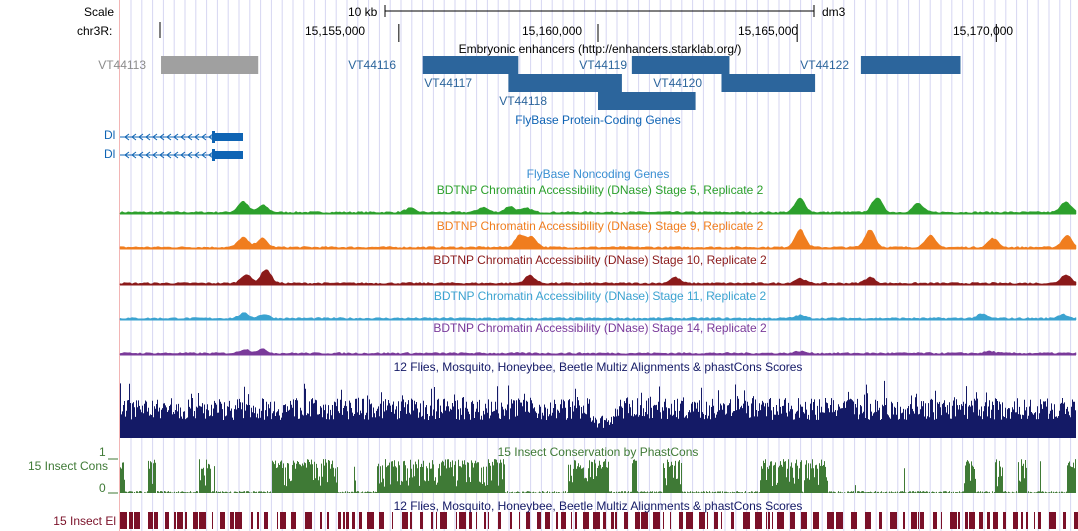 The height and width of the screenshot is (531, 1078). I want to click on insect-cons-track-title: 15 Insect Conservation by PhastCons, so click(598, 452).